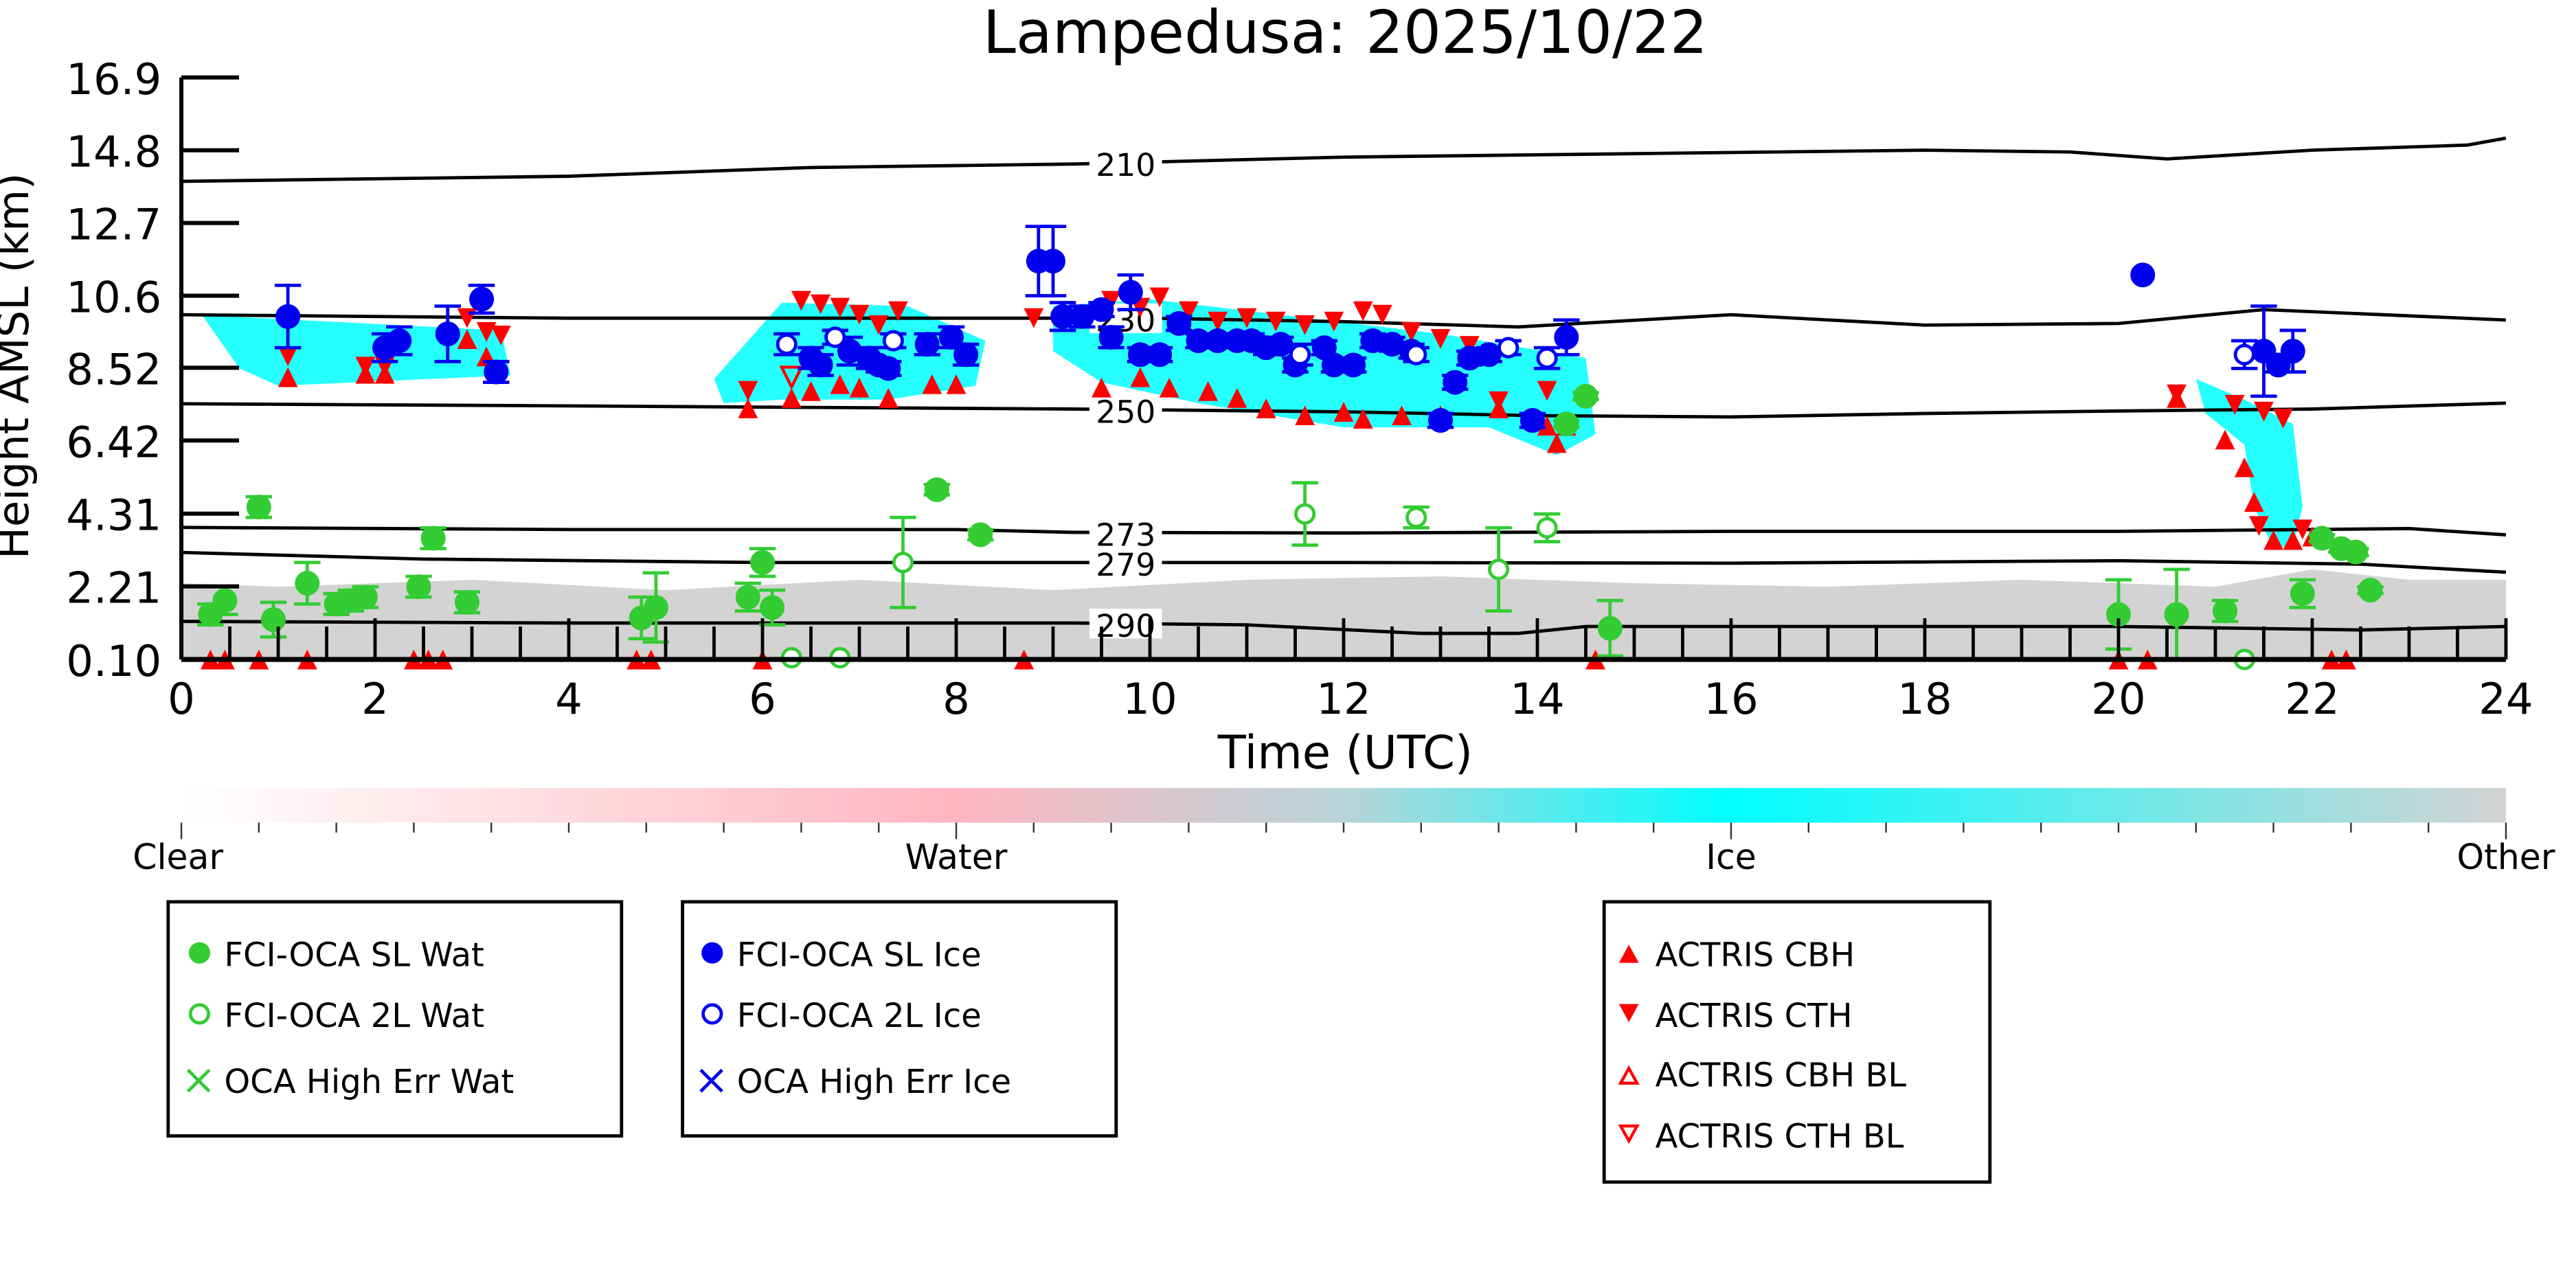 This screenshot has height=1288, width=2576. Describe the element at coordinates (1149, 699) in the screenshot. I see `x-tick-label: 10` at that location.